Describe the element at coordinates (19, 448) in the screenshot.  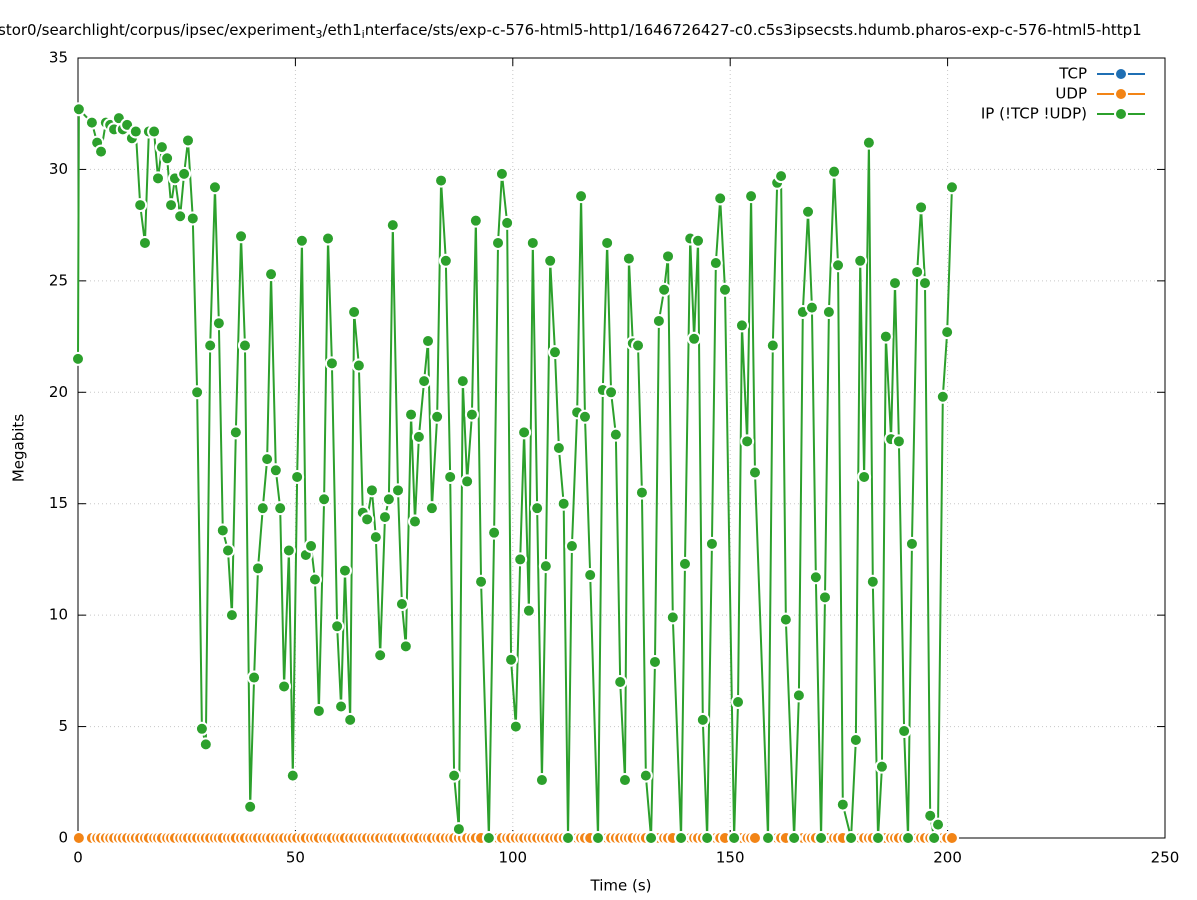
I see `y-axis-label: Megabits` at that location.